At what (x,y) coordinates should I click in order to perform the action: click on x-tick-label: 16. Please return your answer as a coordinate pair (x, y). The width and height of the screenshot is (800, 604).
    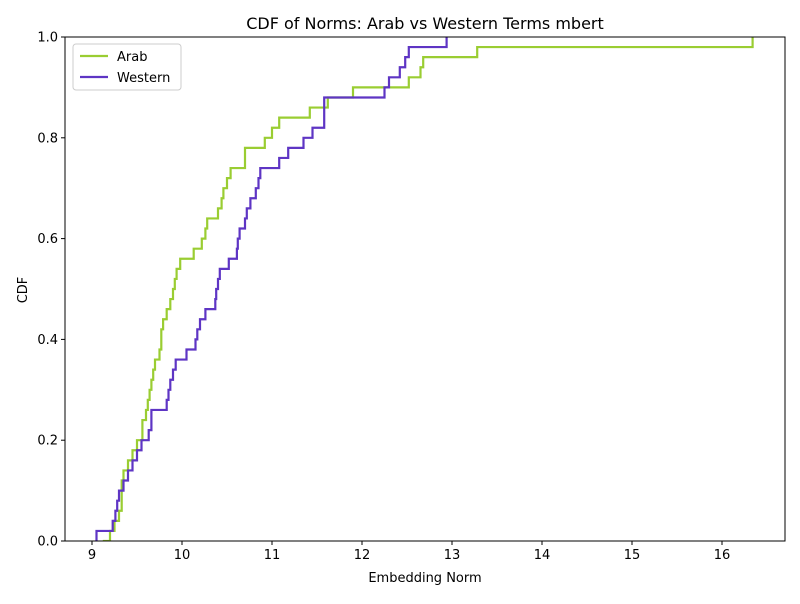
    Looking at the image, I should click on (722, 555).